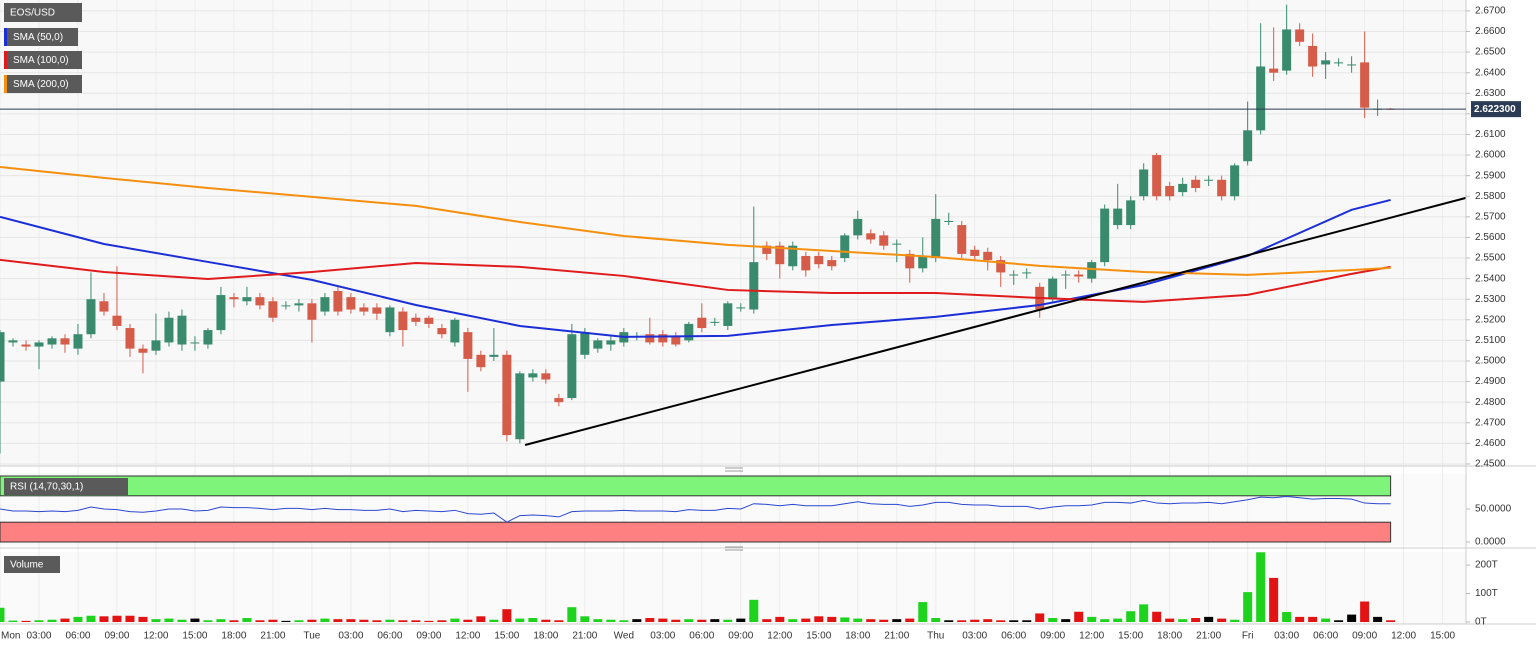  I want to click on x-tick-label: 09:00, so click(1364, 636).